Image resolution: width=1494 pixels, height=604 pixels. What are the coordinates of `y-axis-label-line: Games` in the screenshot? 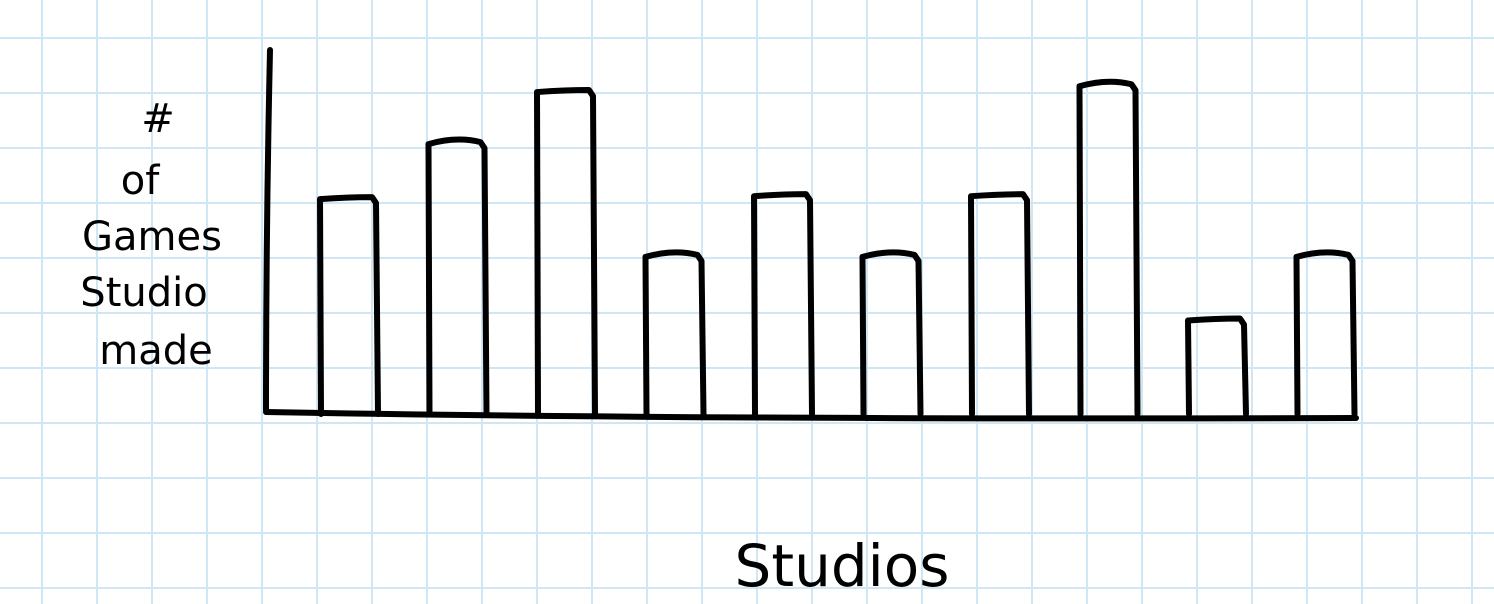 It's located at (152, 237).